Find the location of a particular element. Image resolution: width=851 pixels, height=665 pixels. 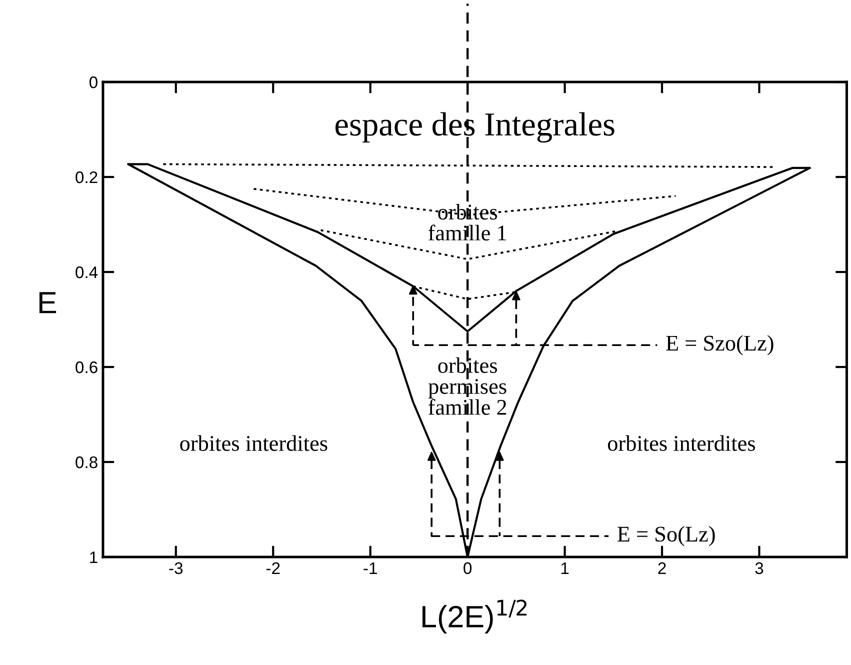

x-tick-label: 1 is located at coordinates (565, 568).